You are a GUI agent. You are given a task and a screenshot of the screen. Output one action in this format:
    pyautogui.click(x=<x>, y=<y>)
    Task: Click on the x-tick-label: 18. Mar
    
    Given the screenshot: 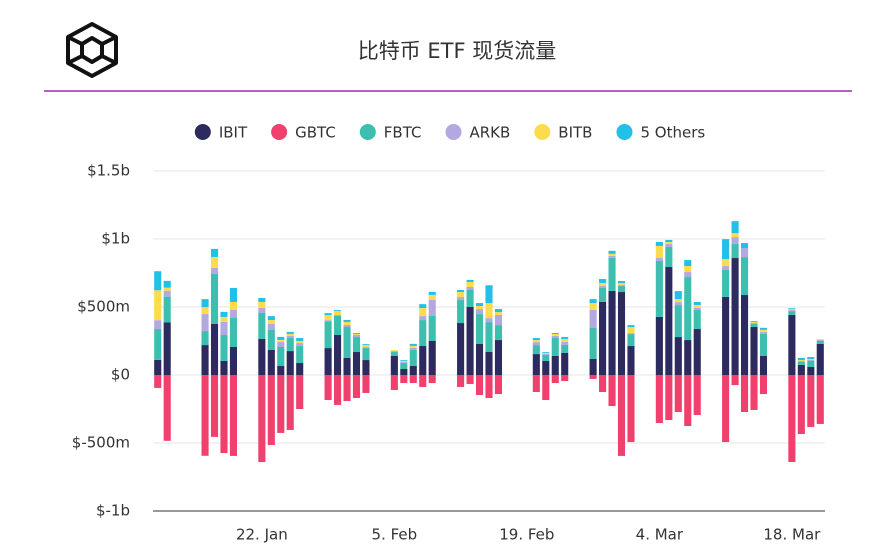 What is the action you would take?
    pyautogui.click(x=792, y=535)
    